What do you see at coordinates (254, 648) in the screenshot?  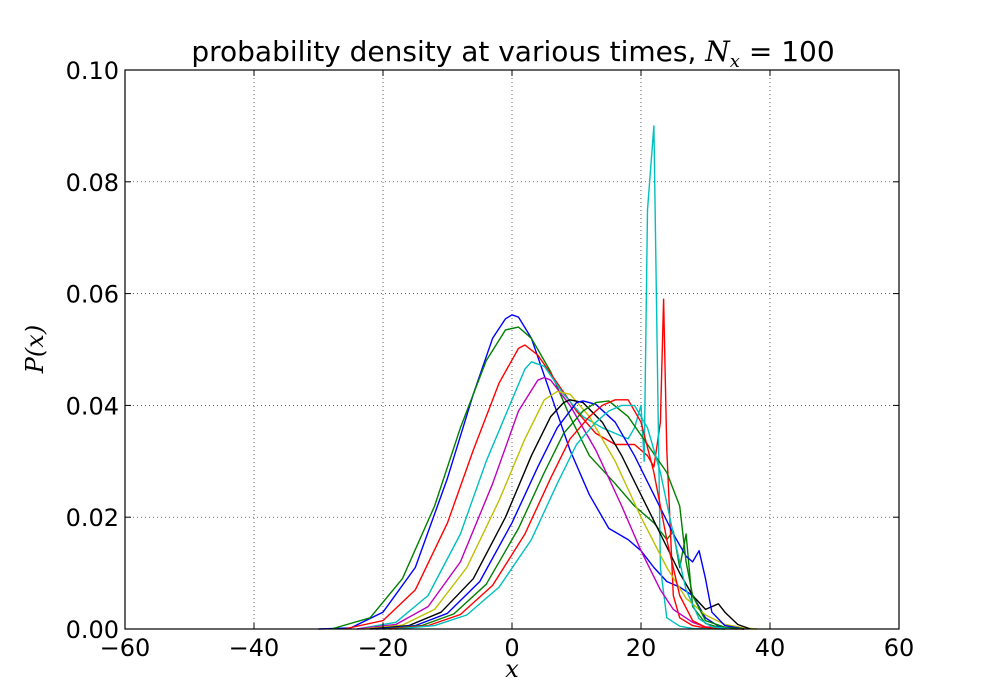 I see `x-tick-label: −40` at bounding box center [254, 648].